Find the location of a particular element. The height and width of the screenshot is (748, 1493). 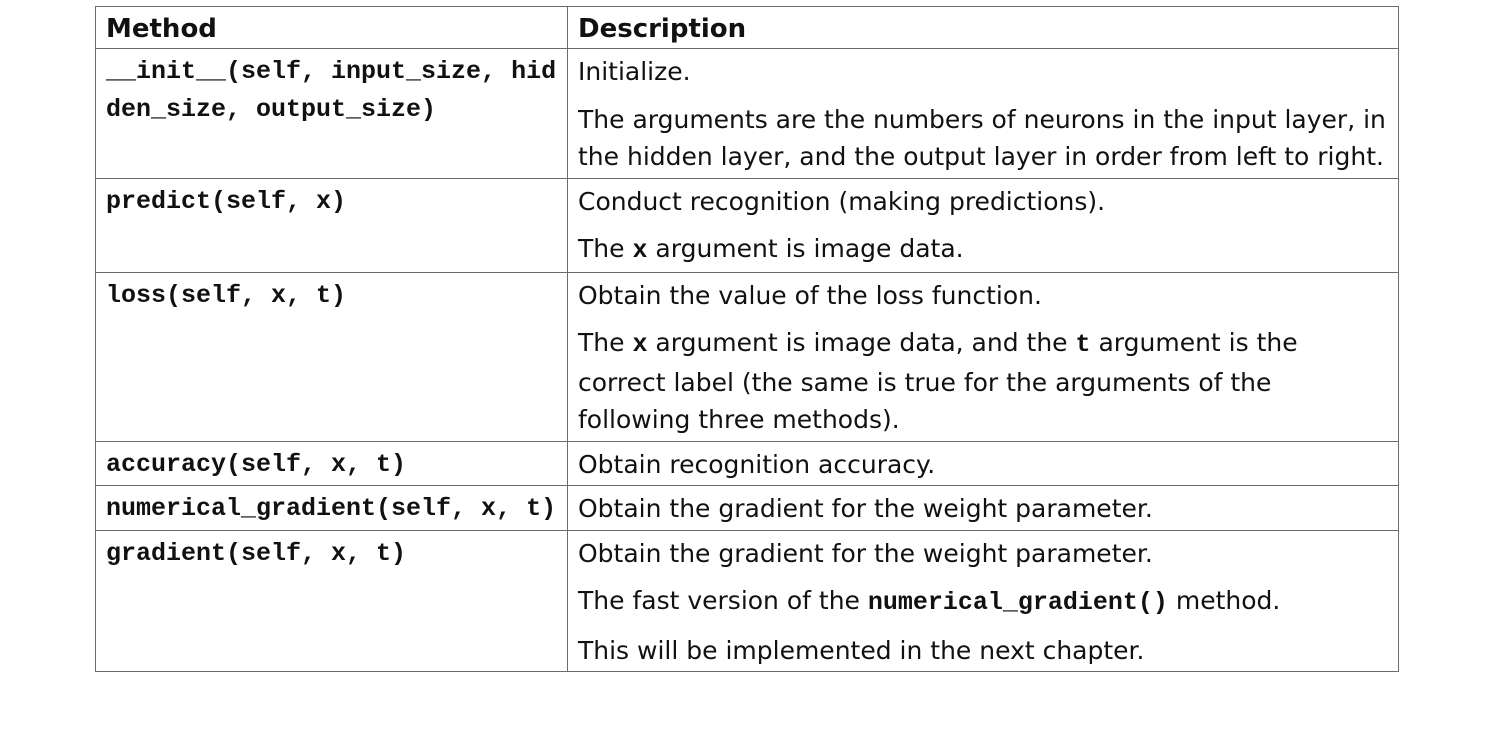

description-paragraph: Obtain recognition accuracy. is located at coordinates (983, 465).